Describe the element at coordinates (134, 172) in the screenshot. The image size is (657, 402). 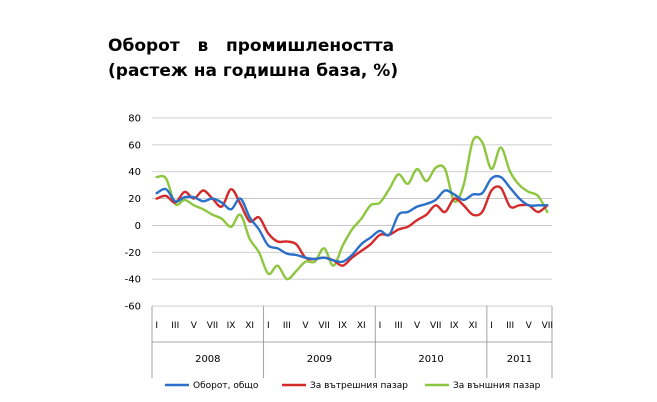
I see `y-tick-label: 40` at that location.